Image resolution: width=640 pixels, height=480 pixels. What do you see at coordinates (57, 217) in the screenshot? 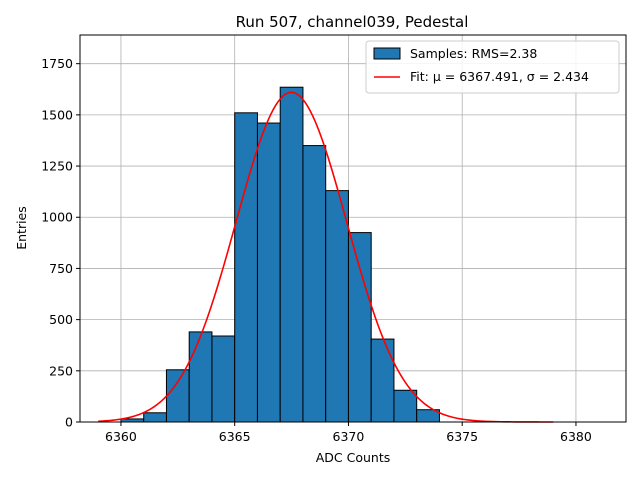
I see `y-tick-label: 1000` at bounding box center [57, 217].